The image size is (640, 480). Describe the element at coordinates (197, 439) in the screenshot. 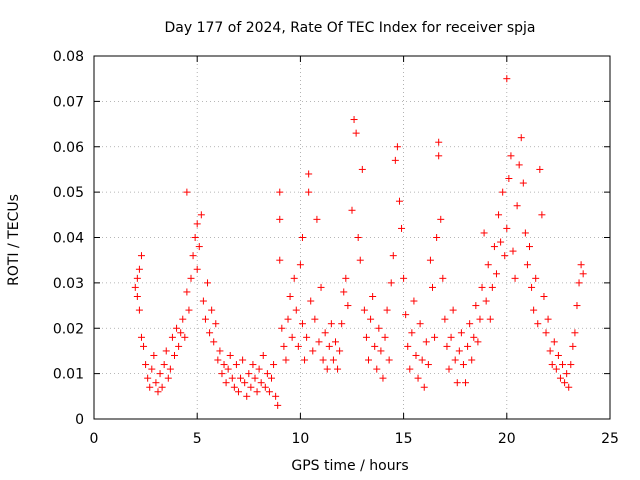

I see `x-tick-label: 5` at that location.